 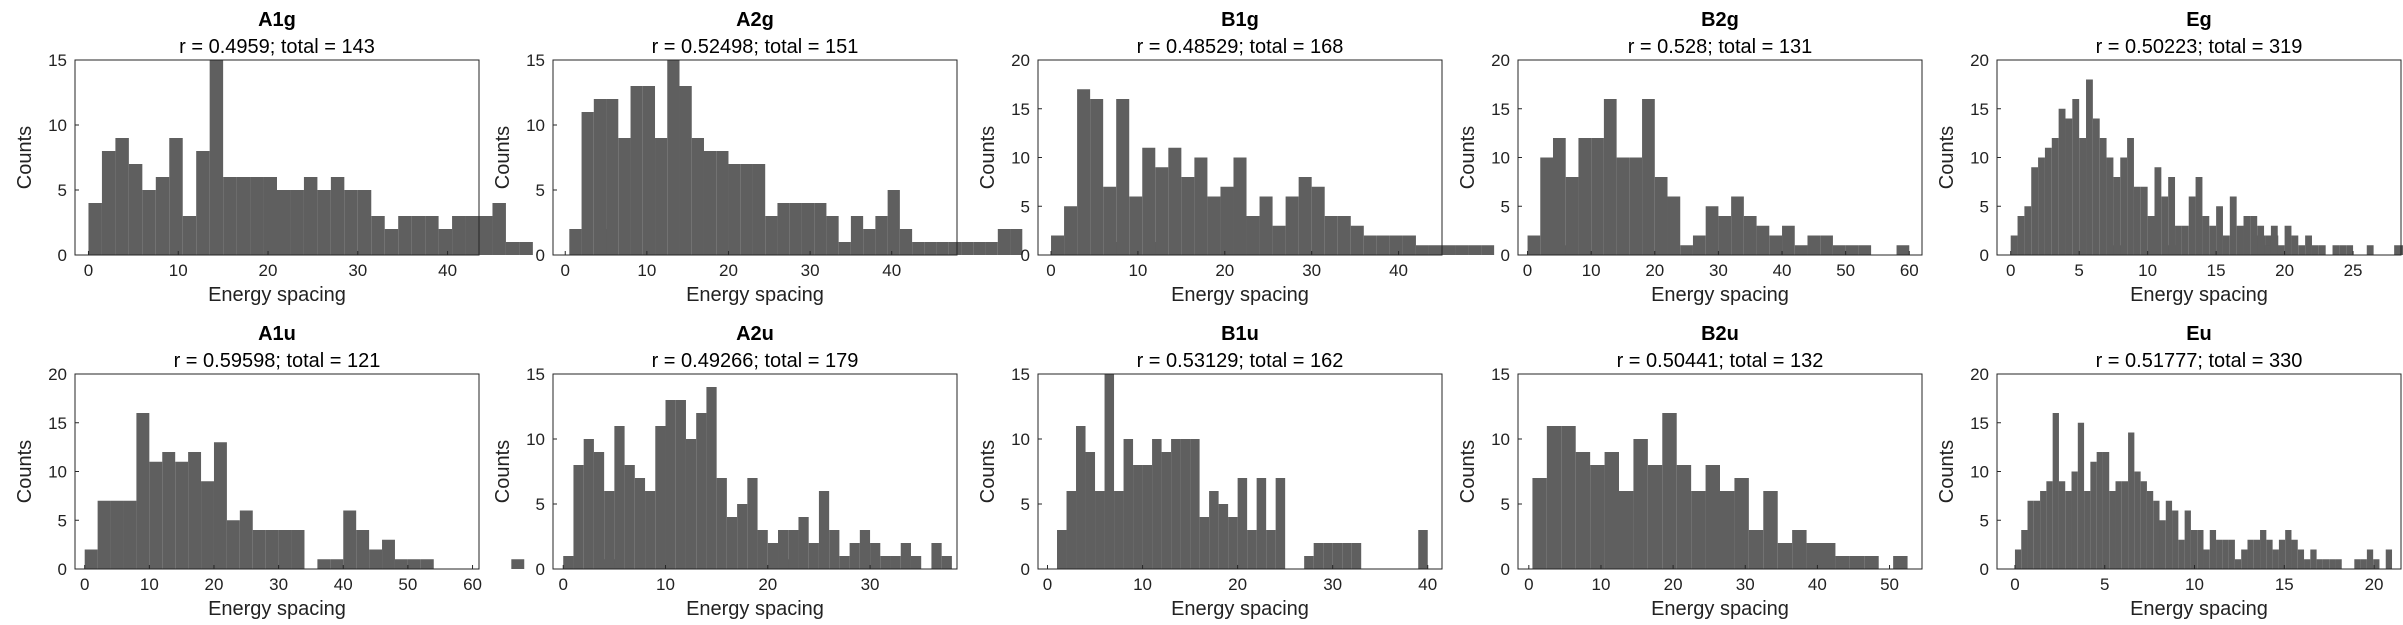 I want to click on panel-subtitle: r = 0.51777; total = 330, so click(x=2199, y=361).